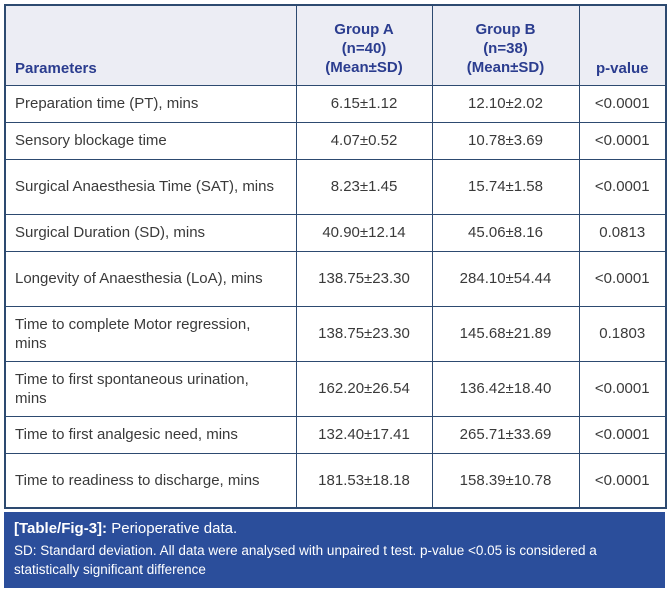  What do you see at coordinates (505, 232) in the screenshot?
I see `group-b-value: 45.06±8.16` at bounding box center [505, 232].